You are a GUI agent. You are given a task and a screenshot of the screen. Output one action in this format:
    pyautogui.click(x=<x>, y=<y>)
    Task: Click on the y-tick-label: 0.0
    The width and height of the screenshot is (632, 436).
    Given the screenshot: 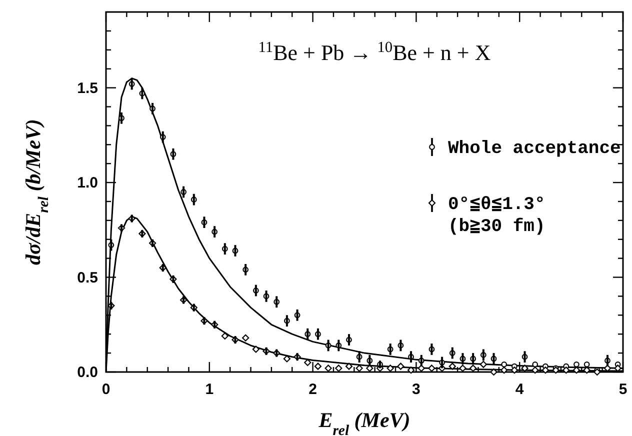 What is the action you would take?
    pyautogui.click(x=87, y=372)
    